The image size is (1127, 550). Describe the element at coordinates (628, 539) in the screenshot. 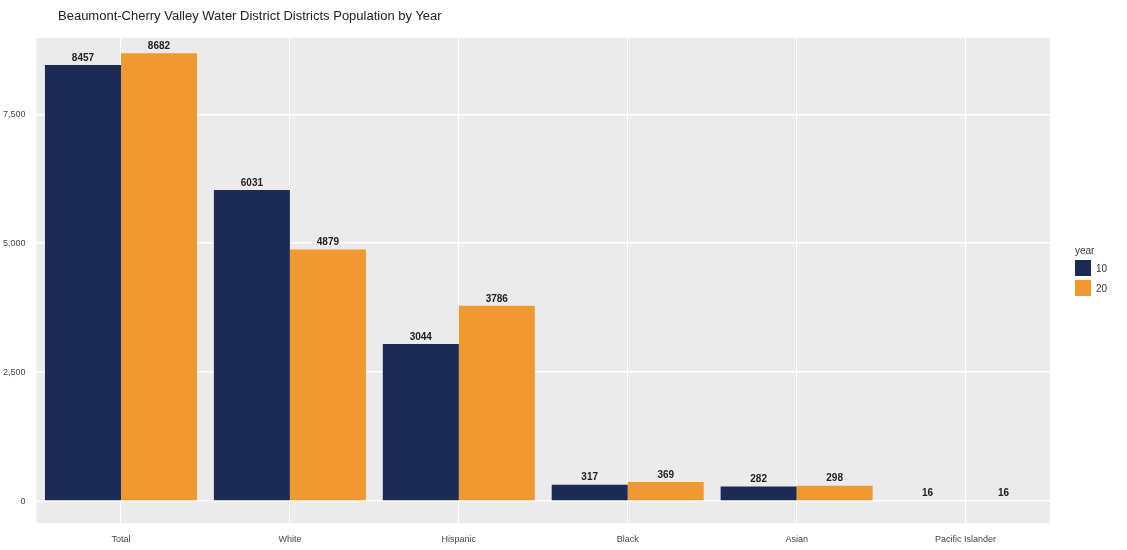

I see `x-tick-label: Black` at that location.